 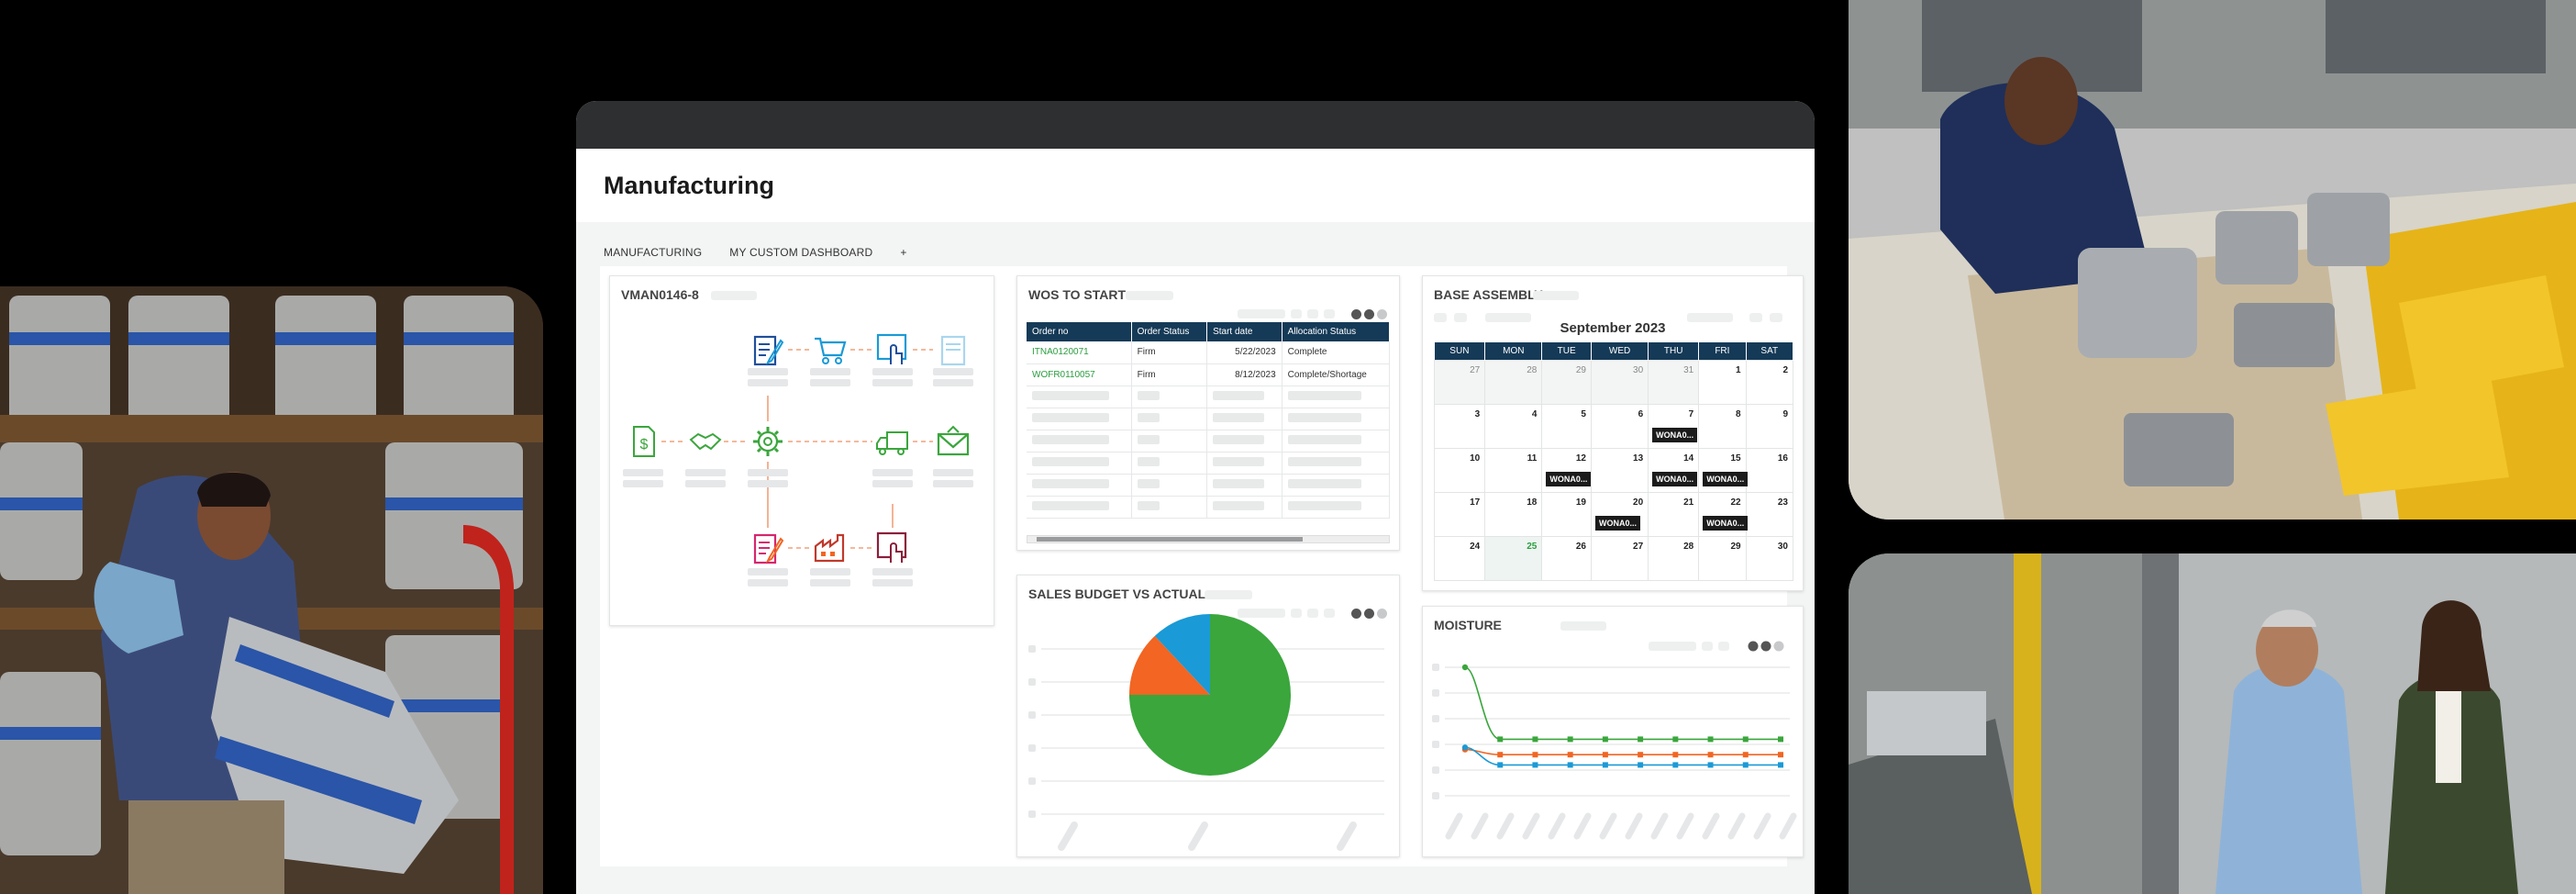 I want to click on calendar-day-cell: 2, so click(x=1769, y=382).